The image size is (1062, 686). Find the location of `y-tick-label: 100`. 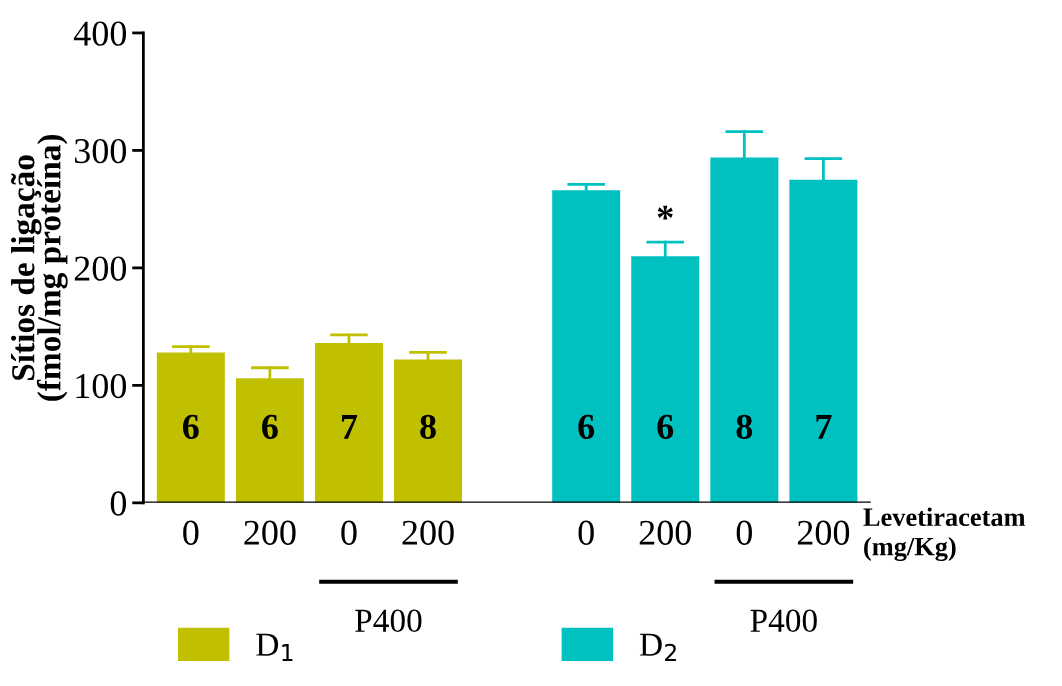

y-tick-label: 100 is located at coordinates (101, 386).